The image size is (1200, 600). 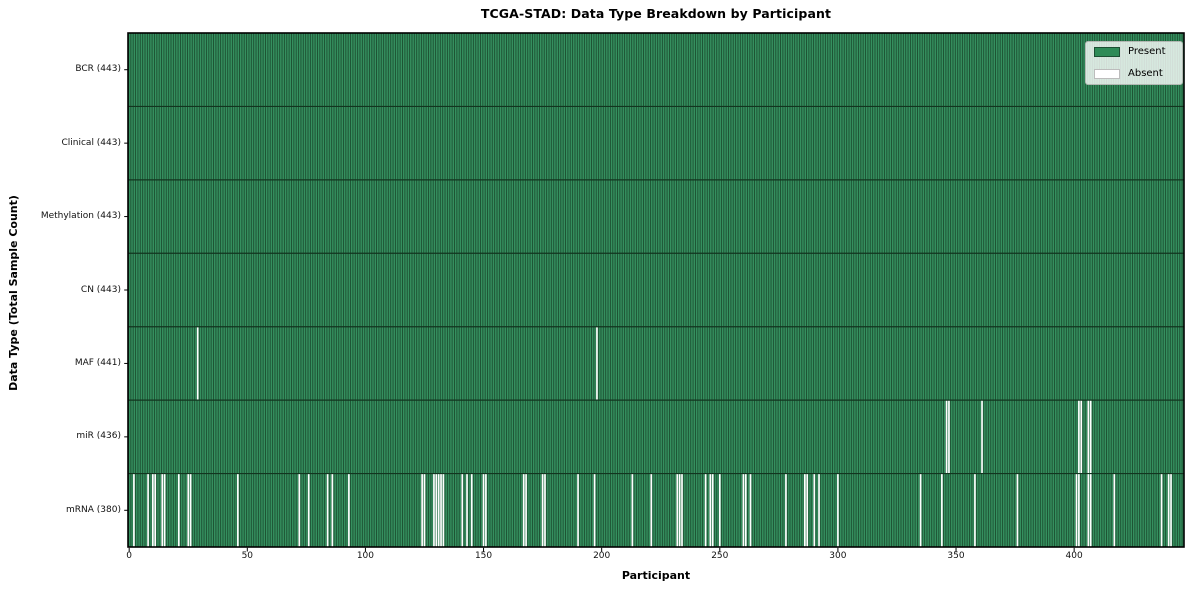 What do you see at coordinates (80, 216) in the screenshot?
I see `y-tick-label: Methylation (443)` at bounding box center [80, 216].